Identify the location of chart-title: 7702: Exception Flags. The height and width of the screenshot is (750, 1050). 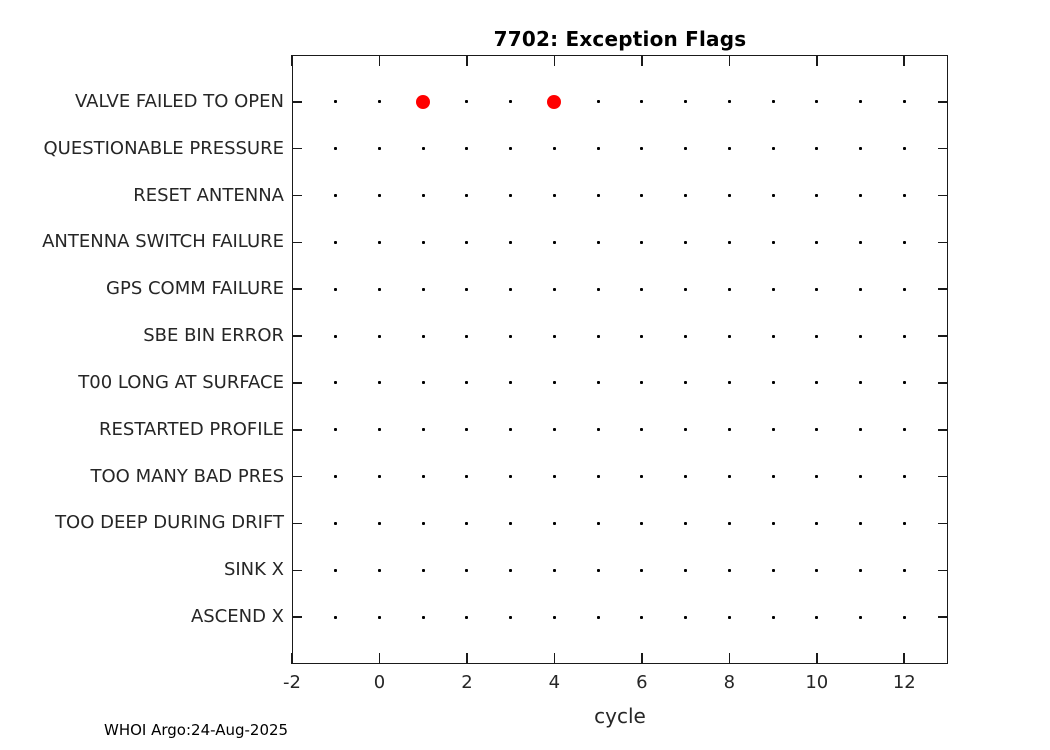
(620, 39).